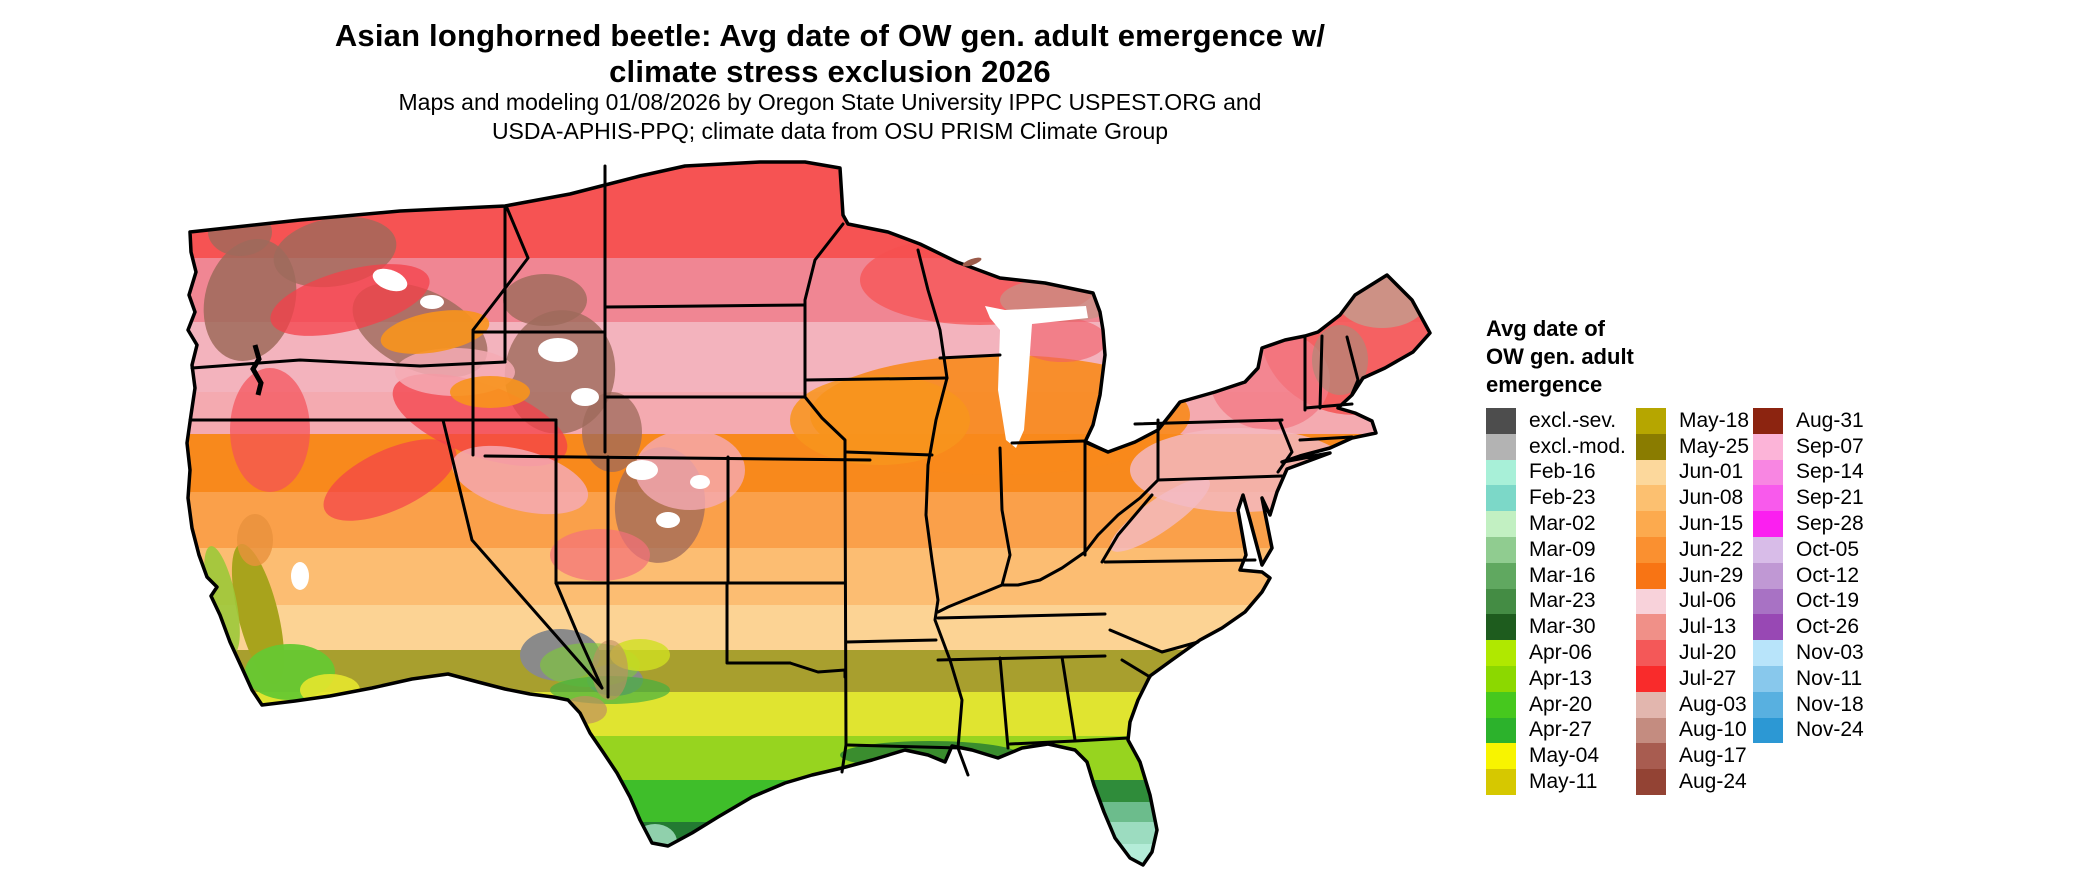 This screenshot has width=2100, height=892. Describe the element at coordinates (1830, 653) in the screenshot. I see `legend-label: Nov-03` at that location.